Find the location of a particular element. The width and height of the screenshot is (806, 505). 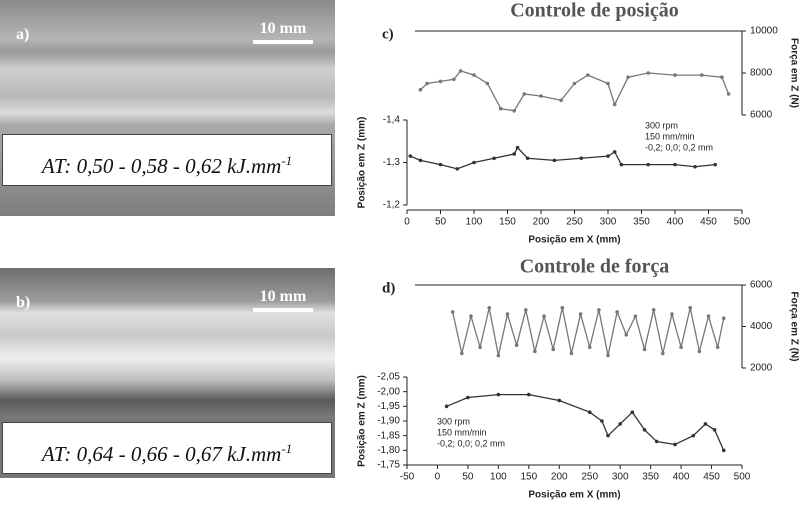

panel-label: d) is located at coordinates (388, 288).